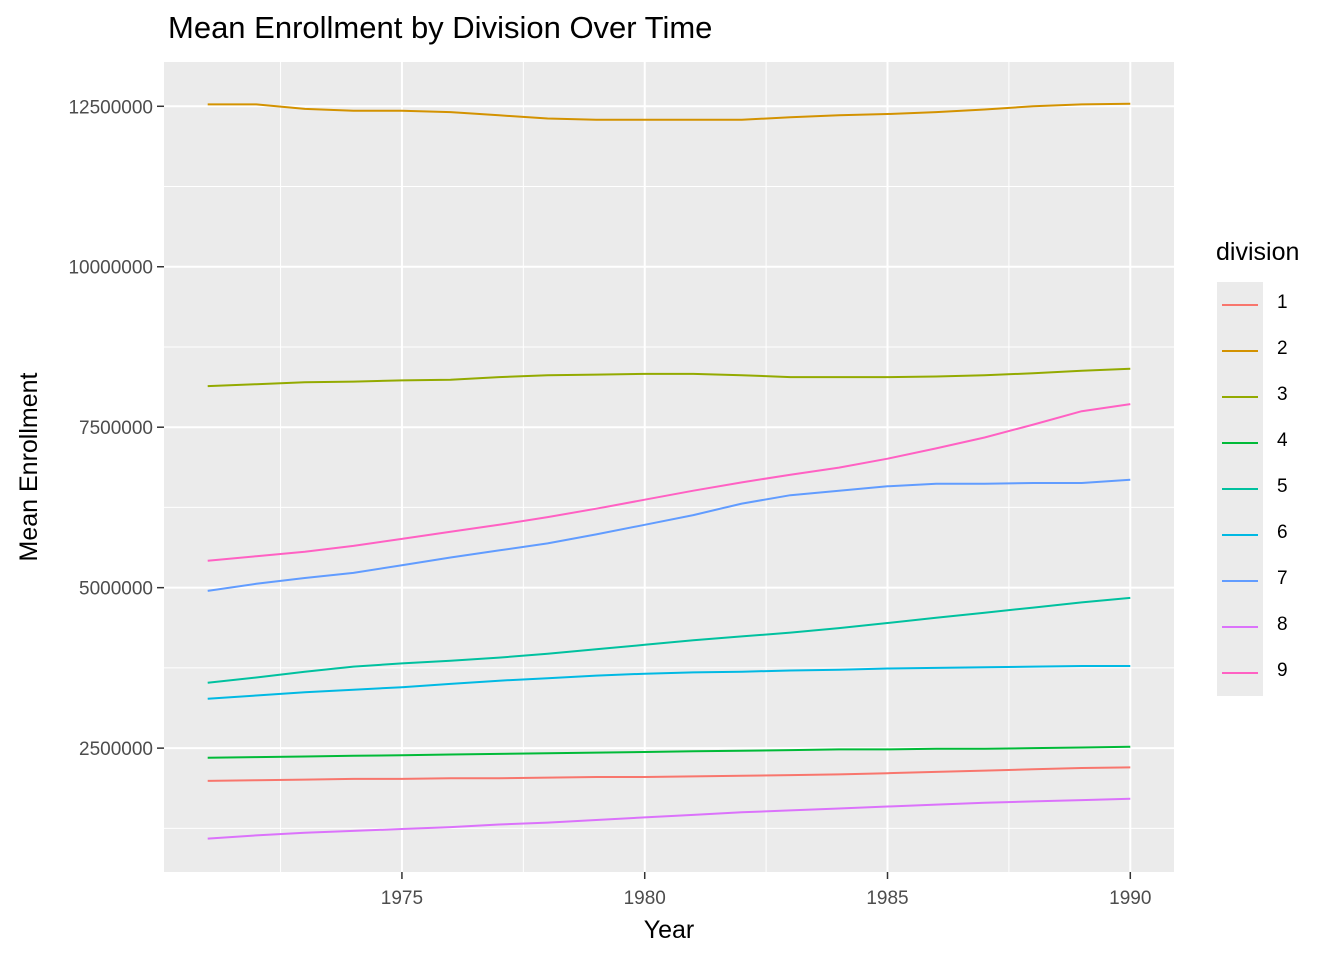  I want to click on x-tick-label: 1980, so click(645, 898).